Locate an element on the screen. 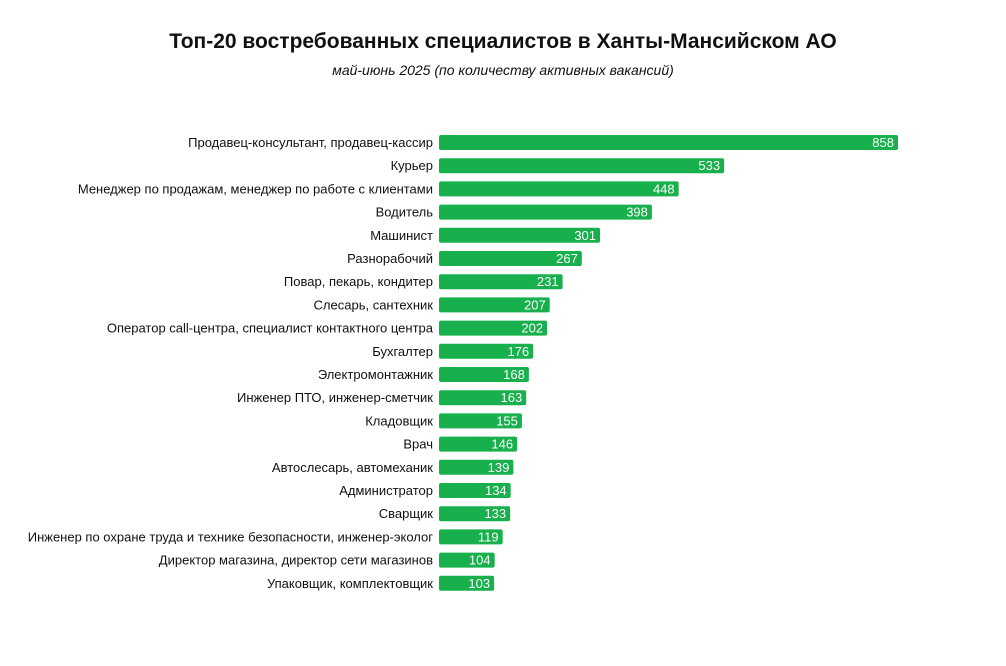 This screenshot has height=666, width=1006. value-label: 103 is located at coordinates (479, 583).